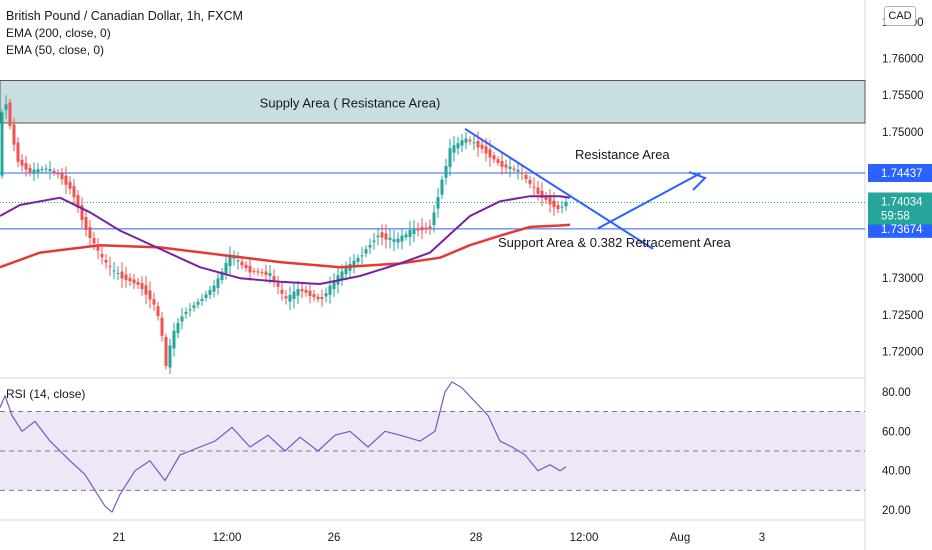 This screenshot has width=932, height=550. What do you see at coordinates (895, 216) in the screenshot?
I see `countdown-label: 59:58` at bounding box center [895, 216].